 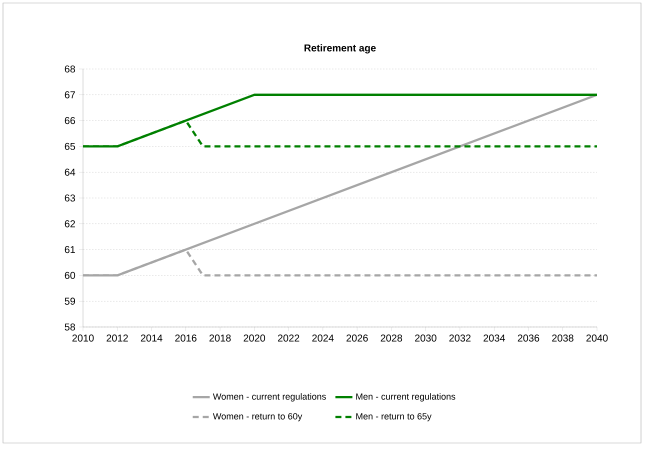 I want to click on y-tick-label: 62, so click(x=69, y=224).